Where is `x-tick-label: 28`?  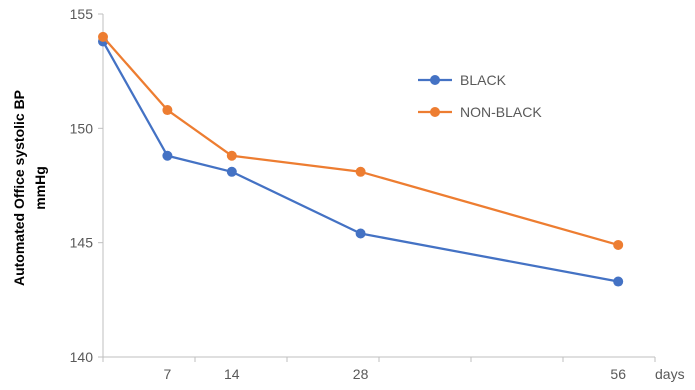
x-tick-label: 28 is located at coordinates (361, 374).